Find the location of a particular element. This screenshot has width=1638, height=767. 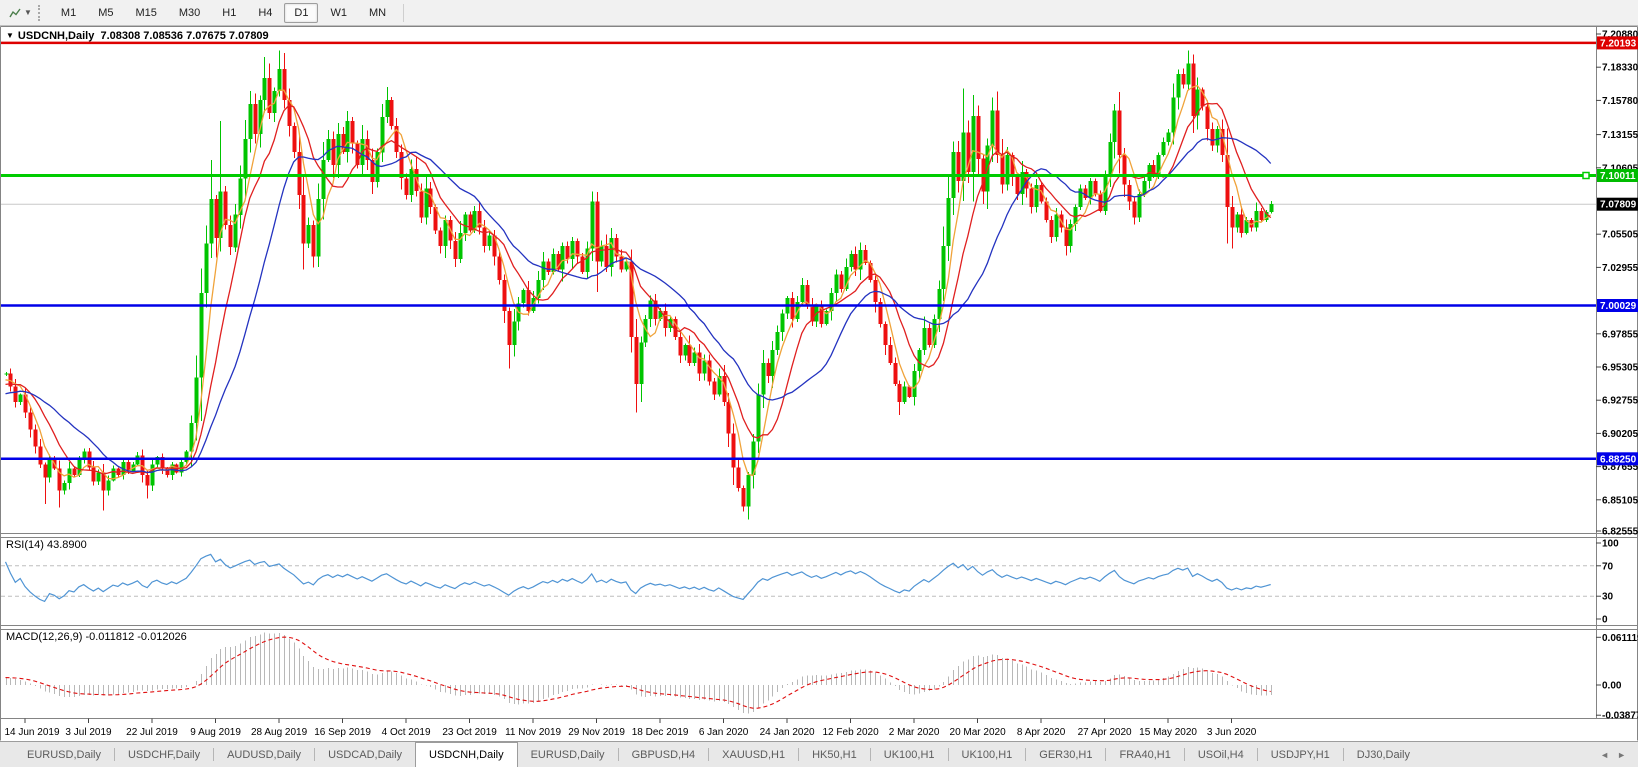

svg-text: 7.20193 is located at coordinates (1618, 43).